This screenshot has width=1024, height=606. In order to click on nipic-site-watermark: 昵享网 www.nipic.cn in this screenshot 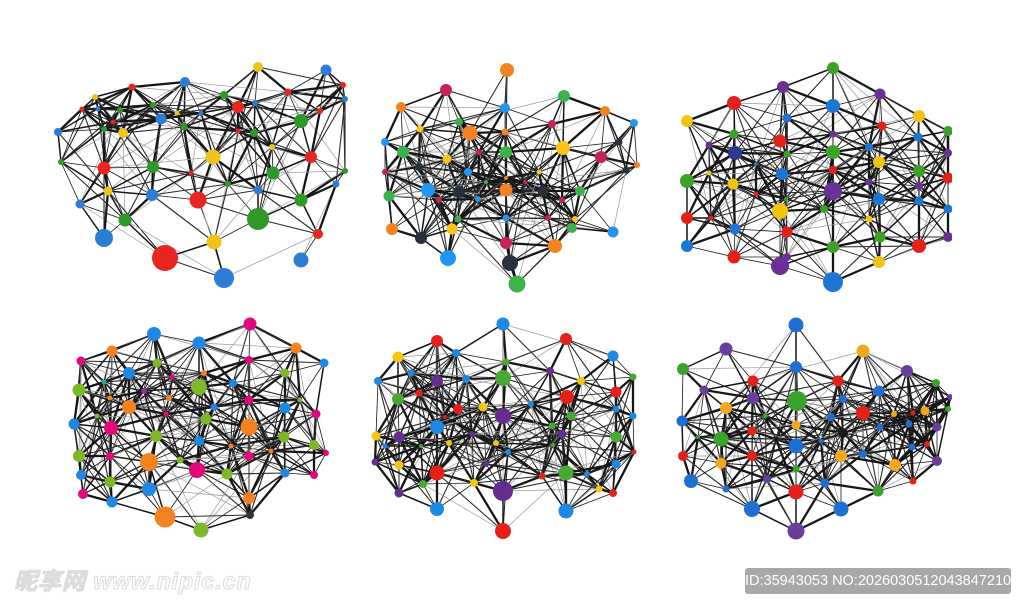, I will do `click(133, 581)`.